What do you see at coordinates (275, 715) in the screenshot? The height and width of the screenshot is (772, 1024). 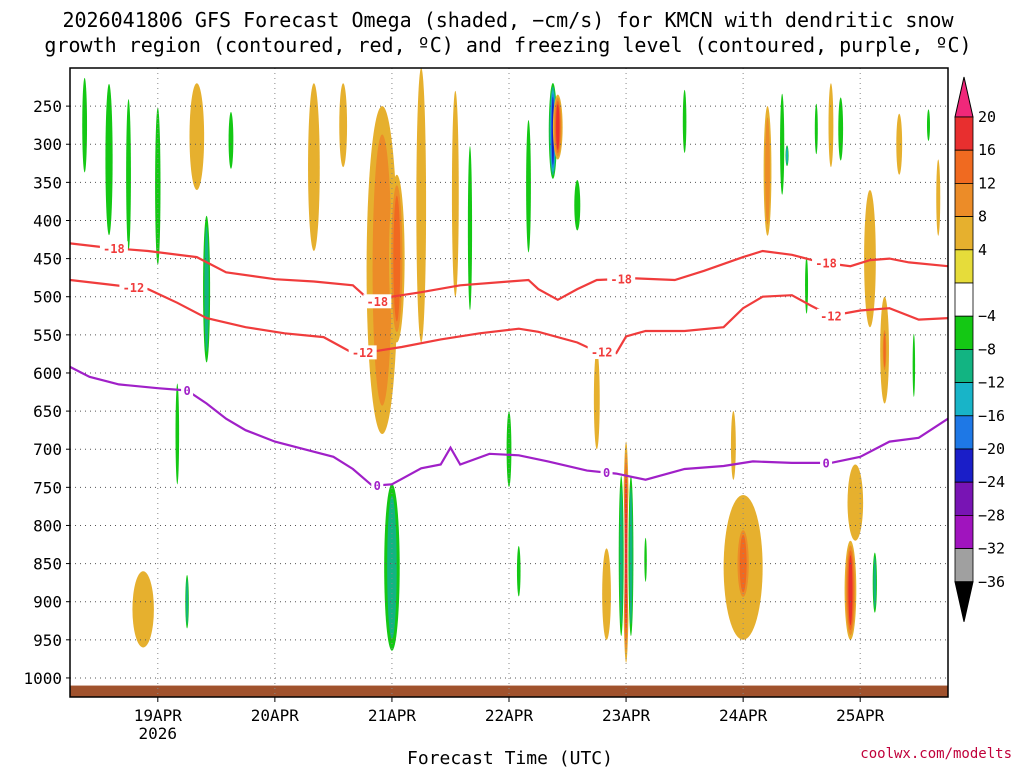 I see `x-tick-label-1: 20APR` at bounding box center [275, 715].